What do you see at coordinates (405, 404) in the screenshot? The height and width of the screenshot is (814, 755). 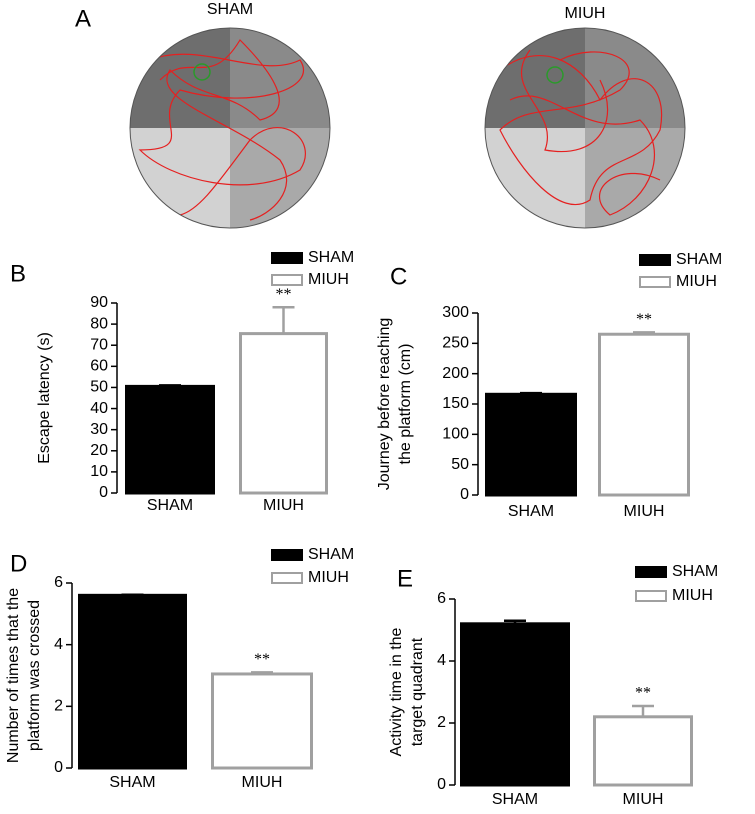 I see `y-axis-label: the platform (cm)` at bounding box center [405, 404].